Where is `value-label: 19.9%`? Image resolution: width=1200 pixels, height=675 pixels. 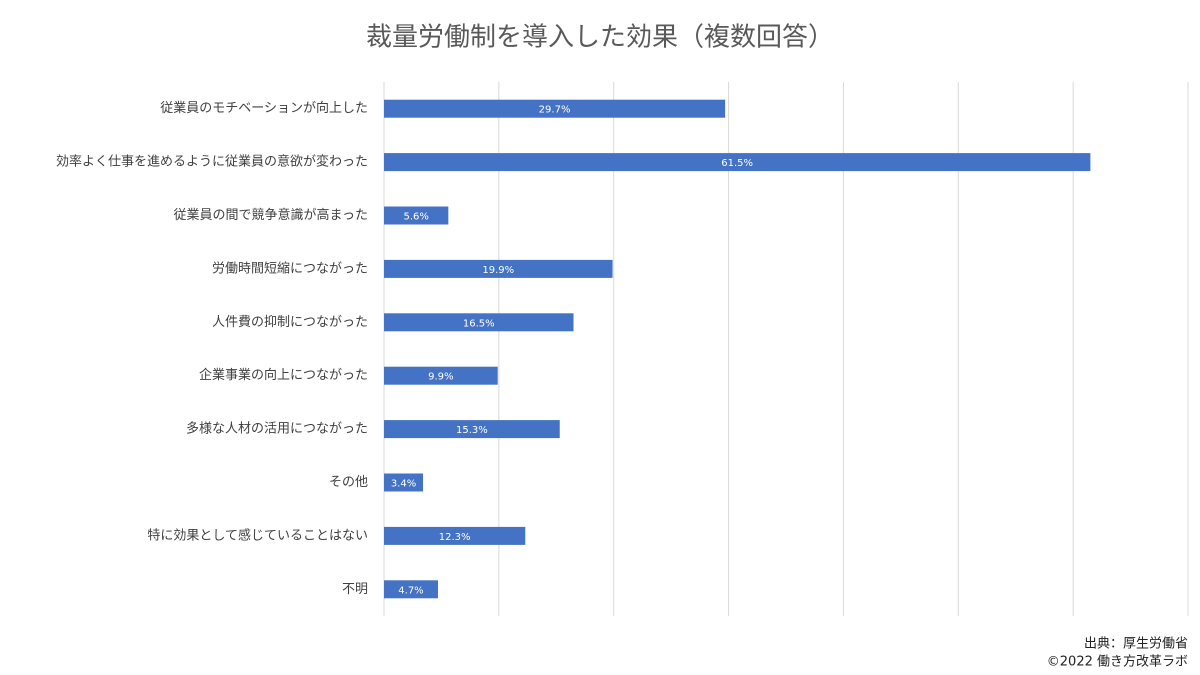 value-label: 19.9% is located at coordinates (498, 270).